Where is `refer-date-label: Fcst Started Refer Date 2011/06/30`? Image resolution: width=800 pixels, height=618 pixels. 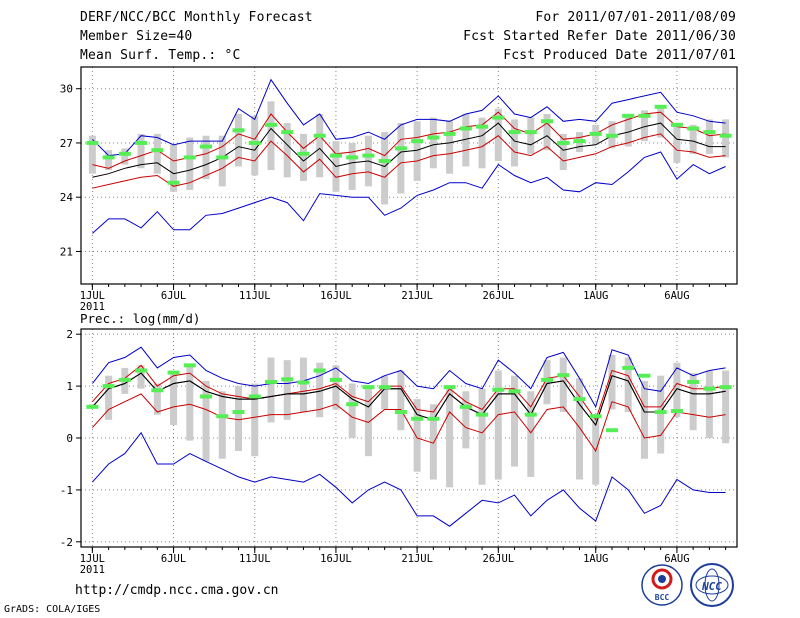
refer-date-label: Fcst Started Refer Date 2011/06/30 is located at coordinates (599, 36).